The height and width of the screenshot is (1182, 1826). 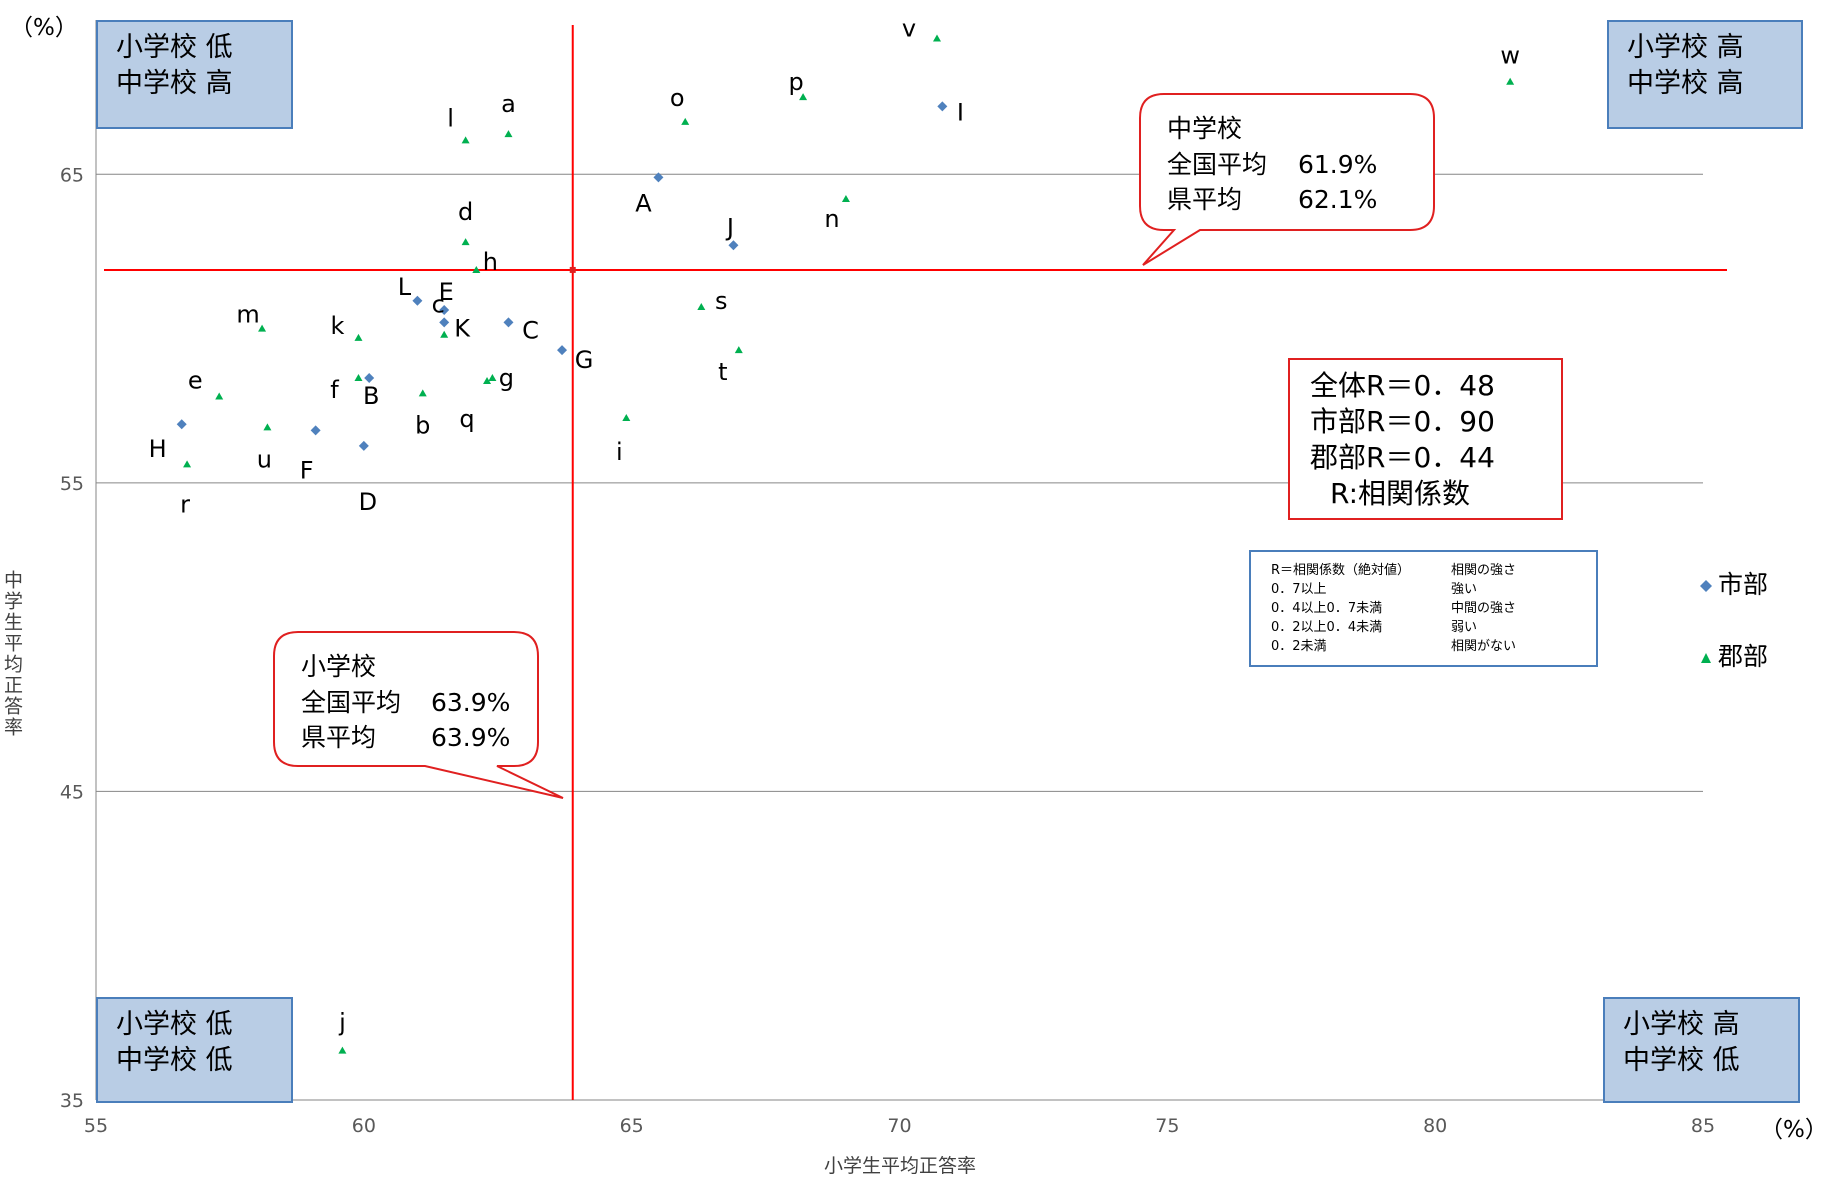 I want to click on point-label-K: K, so click(x=462, y=328).